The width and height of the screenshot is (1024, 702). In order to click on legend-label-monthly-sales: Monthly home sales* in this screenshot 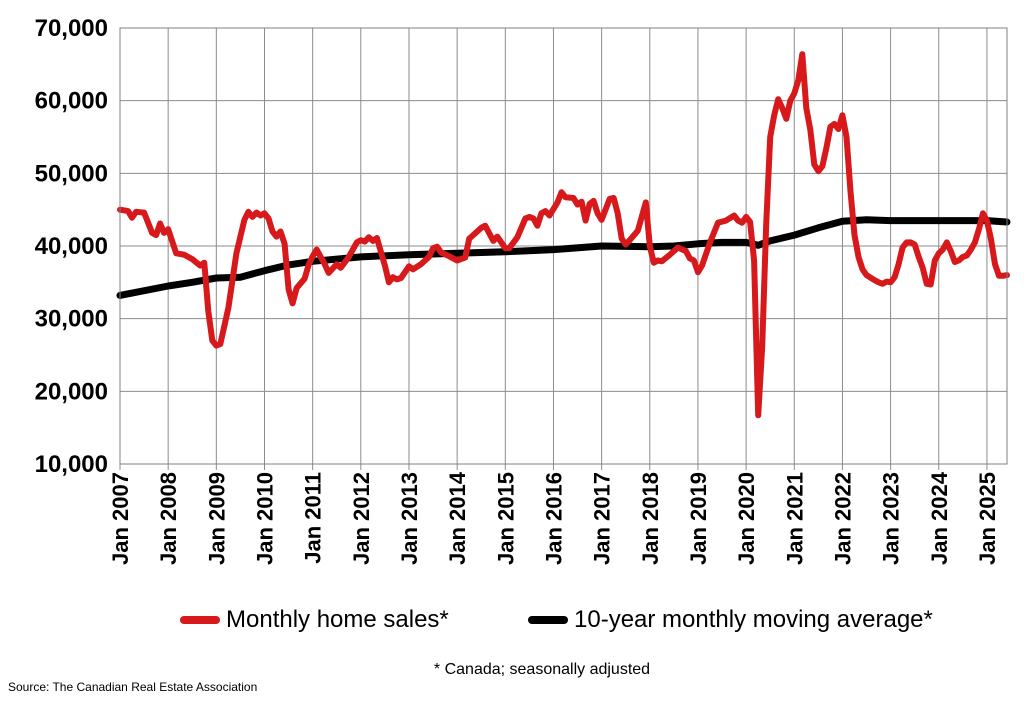, I will do `click(337, 619)`.